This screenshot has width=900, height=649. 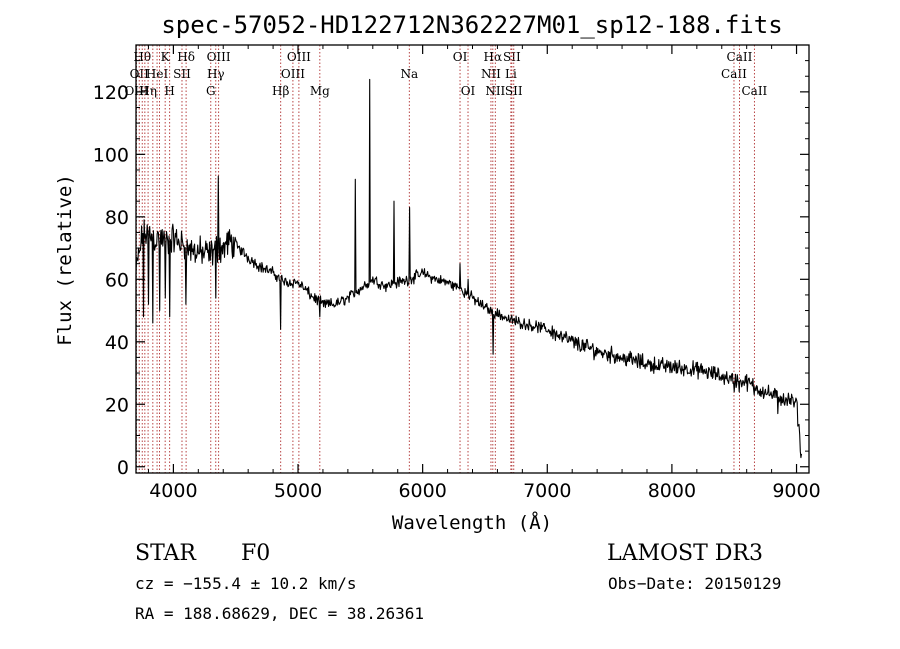 What do you see at coordinates (186, 57) in the screenshot?
I see `line-marker-label: Hδ` at bounding box center [186, 57].